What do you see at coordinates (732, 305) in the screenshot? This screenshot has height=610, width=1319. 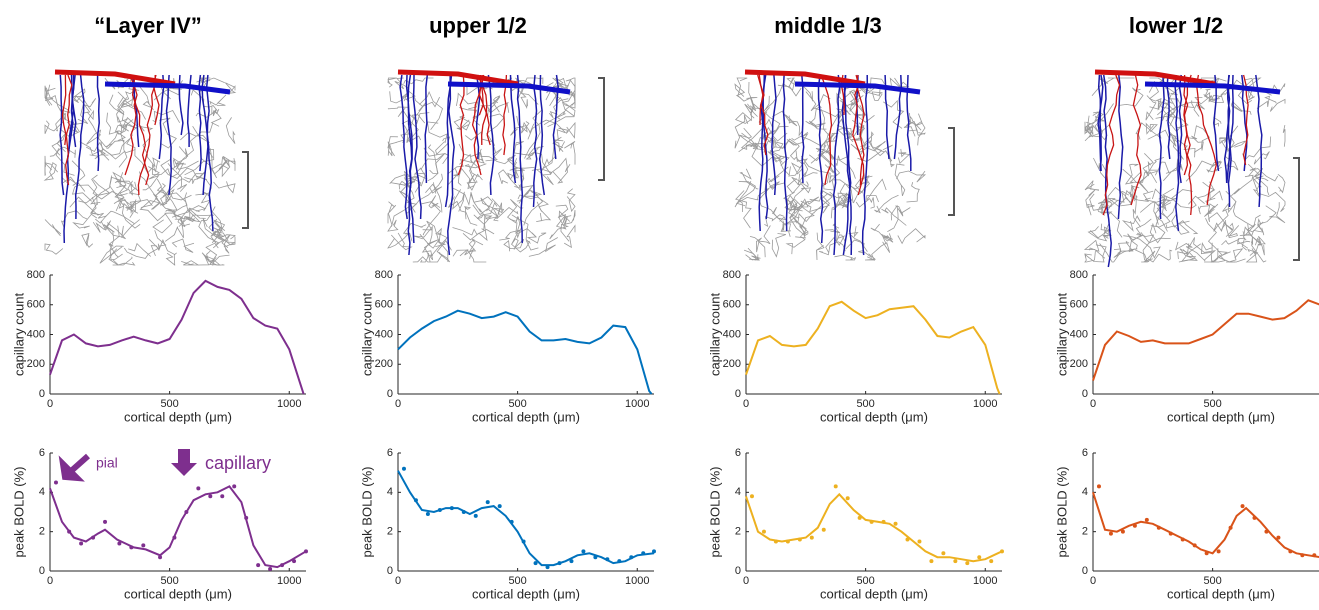 I see `y-tick-label: 600` at bounding box center [732, 305].